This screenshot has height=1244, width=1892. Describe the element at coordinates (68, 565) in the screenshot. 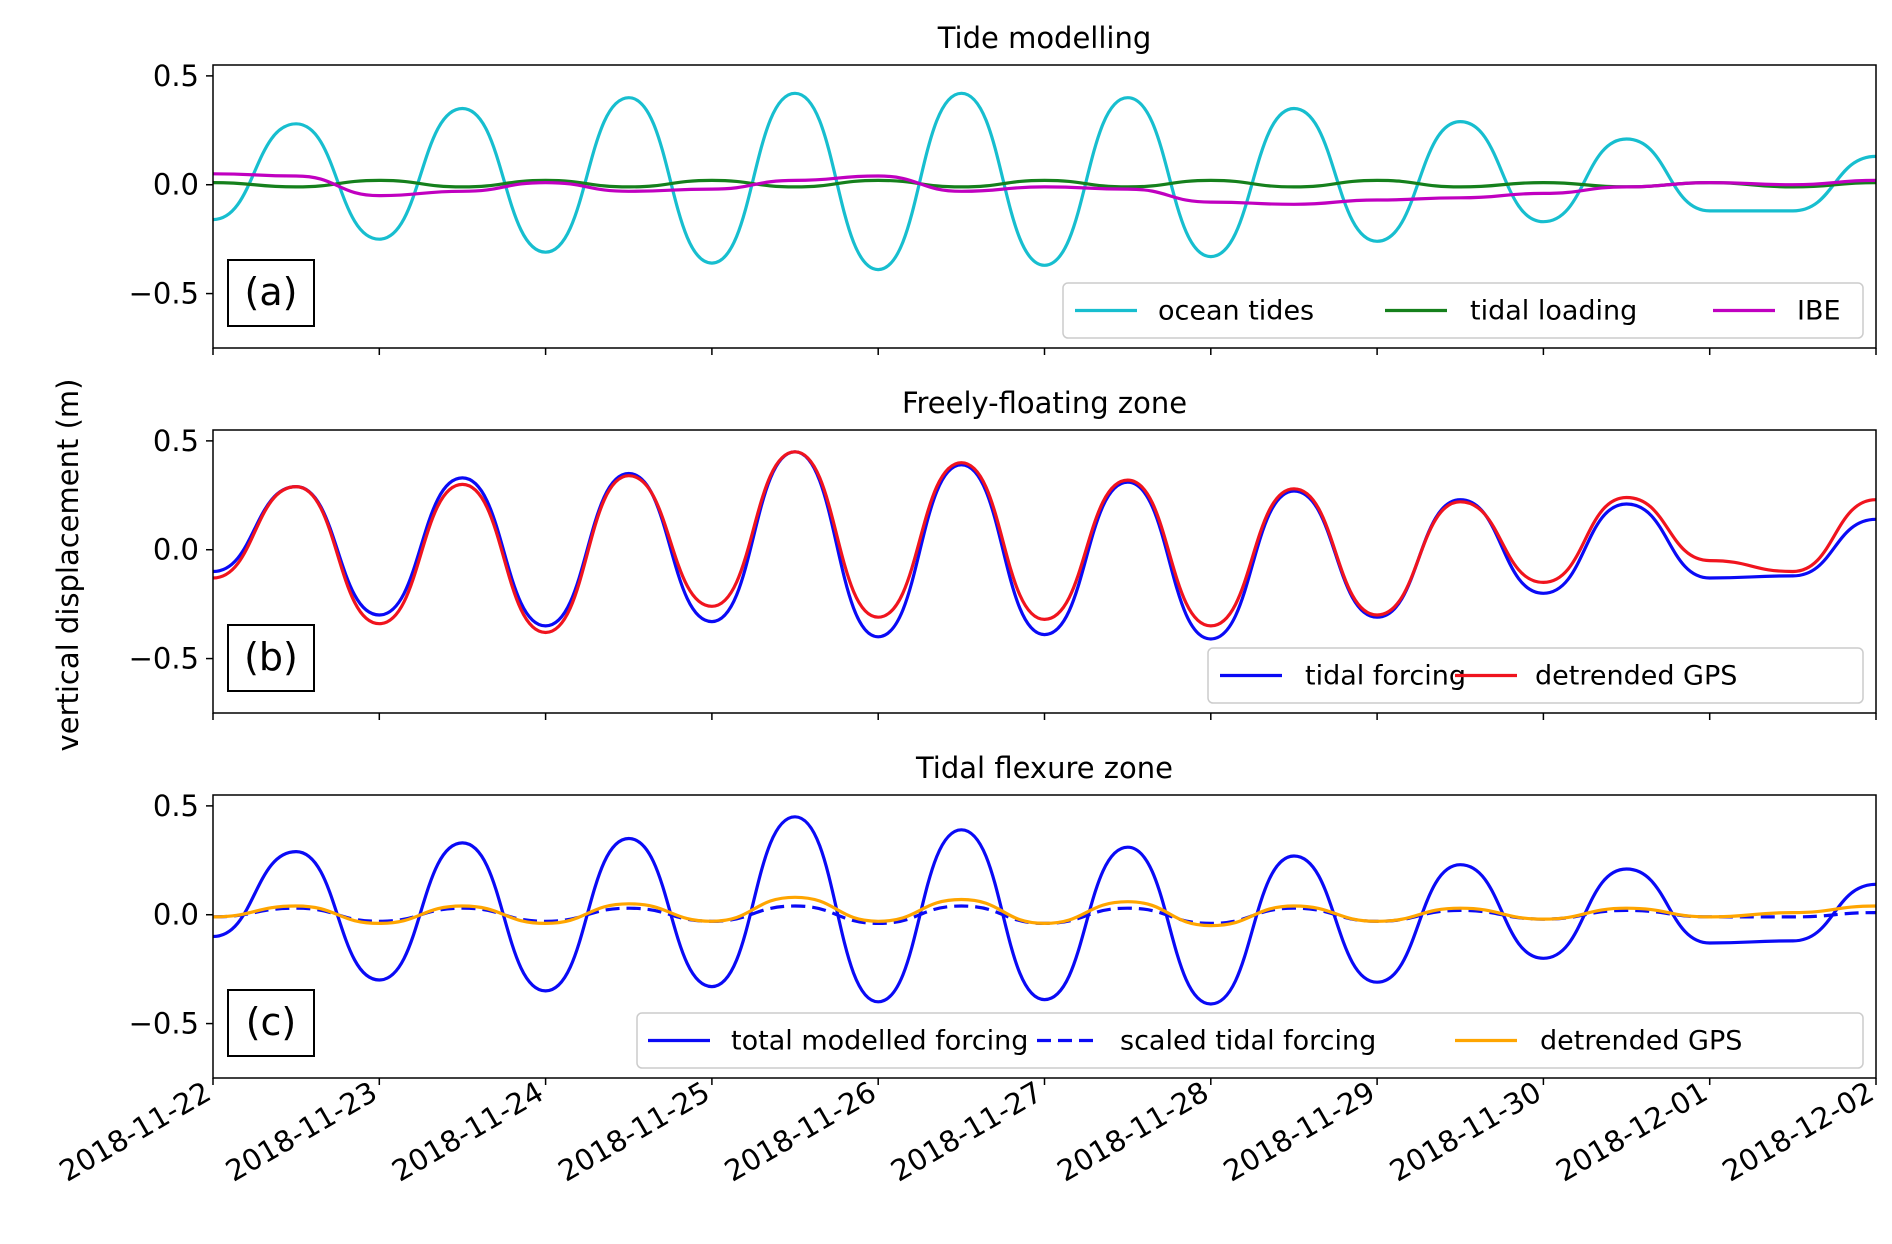

I see `y-axis-label: vertical displacement (m)` at that location.